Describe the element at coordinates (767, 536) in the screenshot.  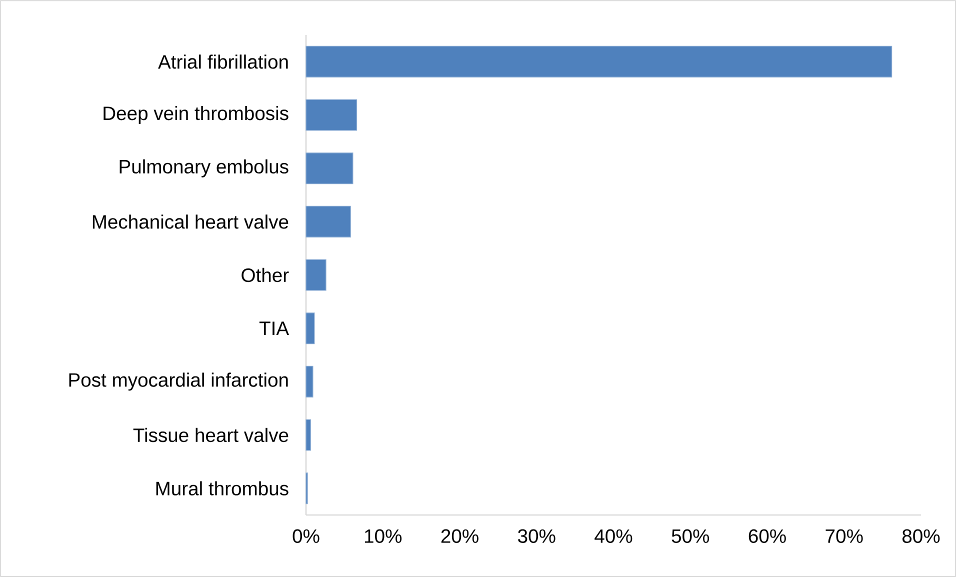
I see `x-tick-label: 60%` at that location.